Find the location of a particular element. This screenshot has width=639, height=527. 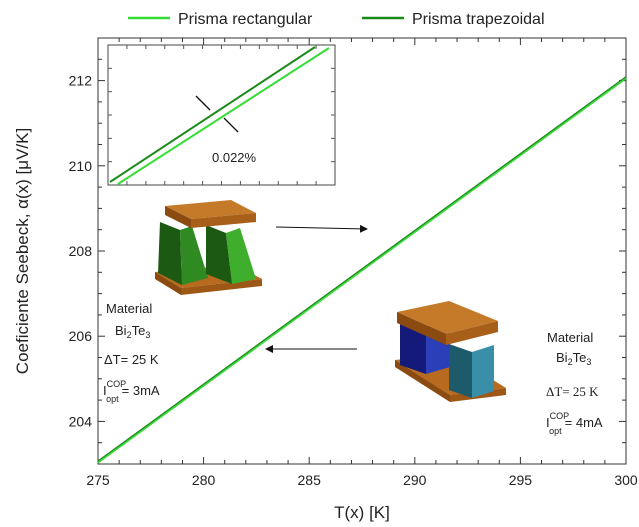

annotation-left: Material Bi2Te3 ΔT= 25 K ICOP opt= 3mA is located at coordinates (131, 352).